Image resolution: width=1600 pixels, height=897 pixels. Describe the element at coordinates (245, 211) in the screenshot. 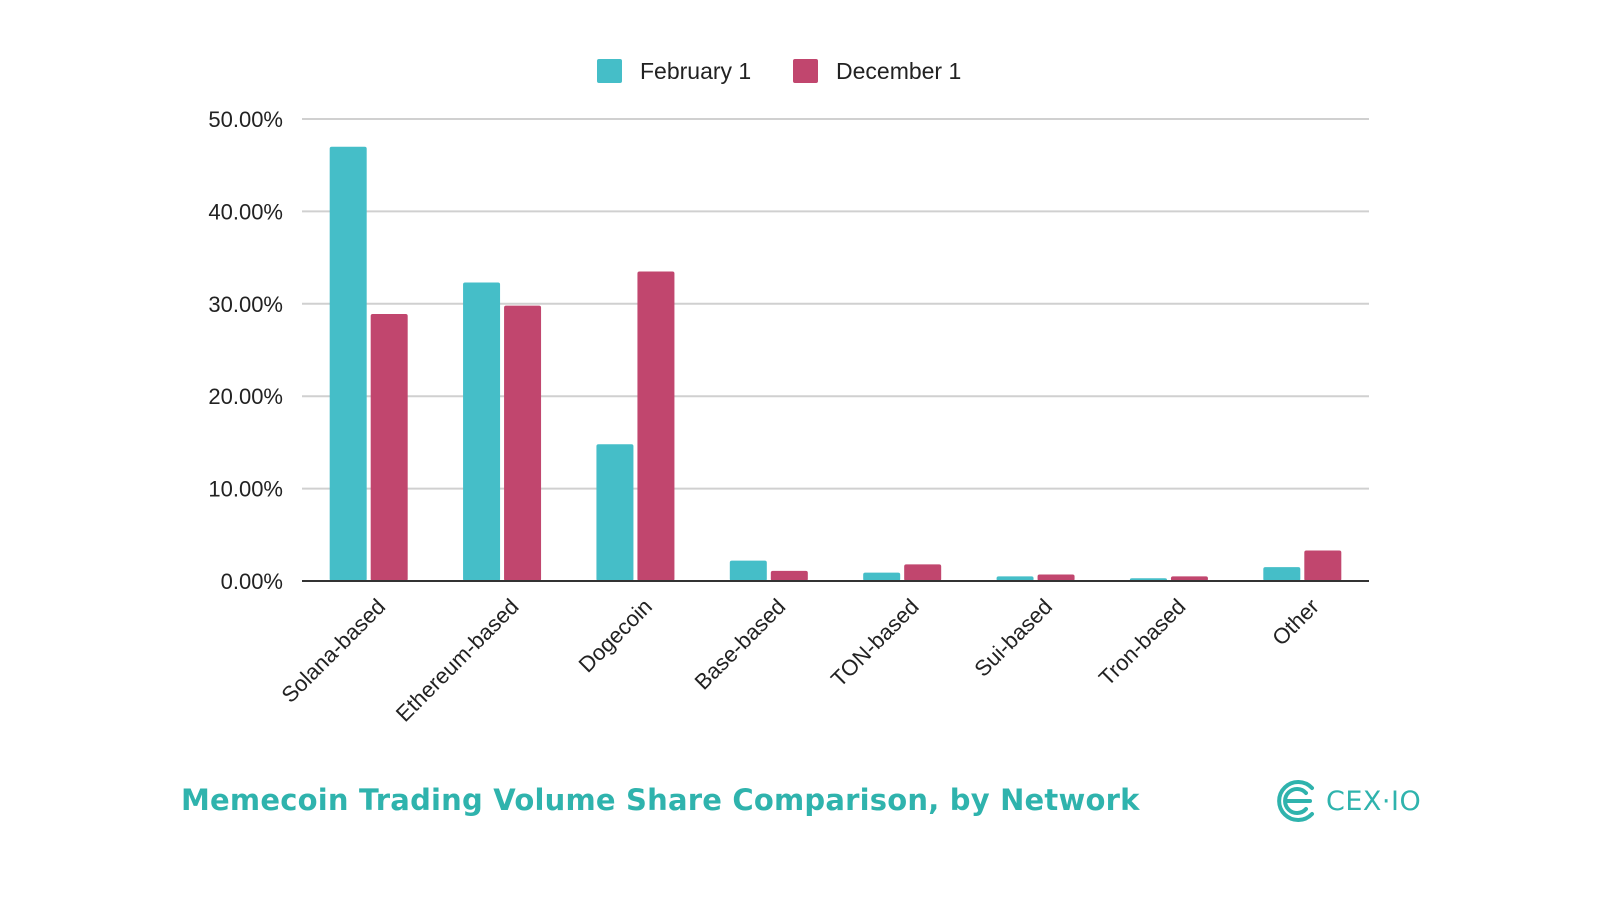

I see `y-tick-label: 40.00%` at that location.